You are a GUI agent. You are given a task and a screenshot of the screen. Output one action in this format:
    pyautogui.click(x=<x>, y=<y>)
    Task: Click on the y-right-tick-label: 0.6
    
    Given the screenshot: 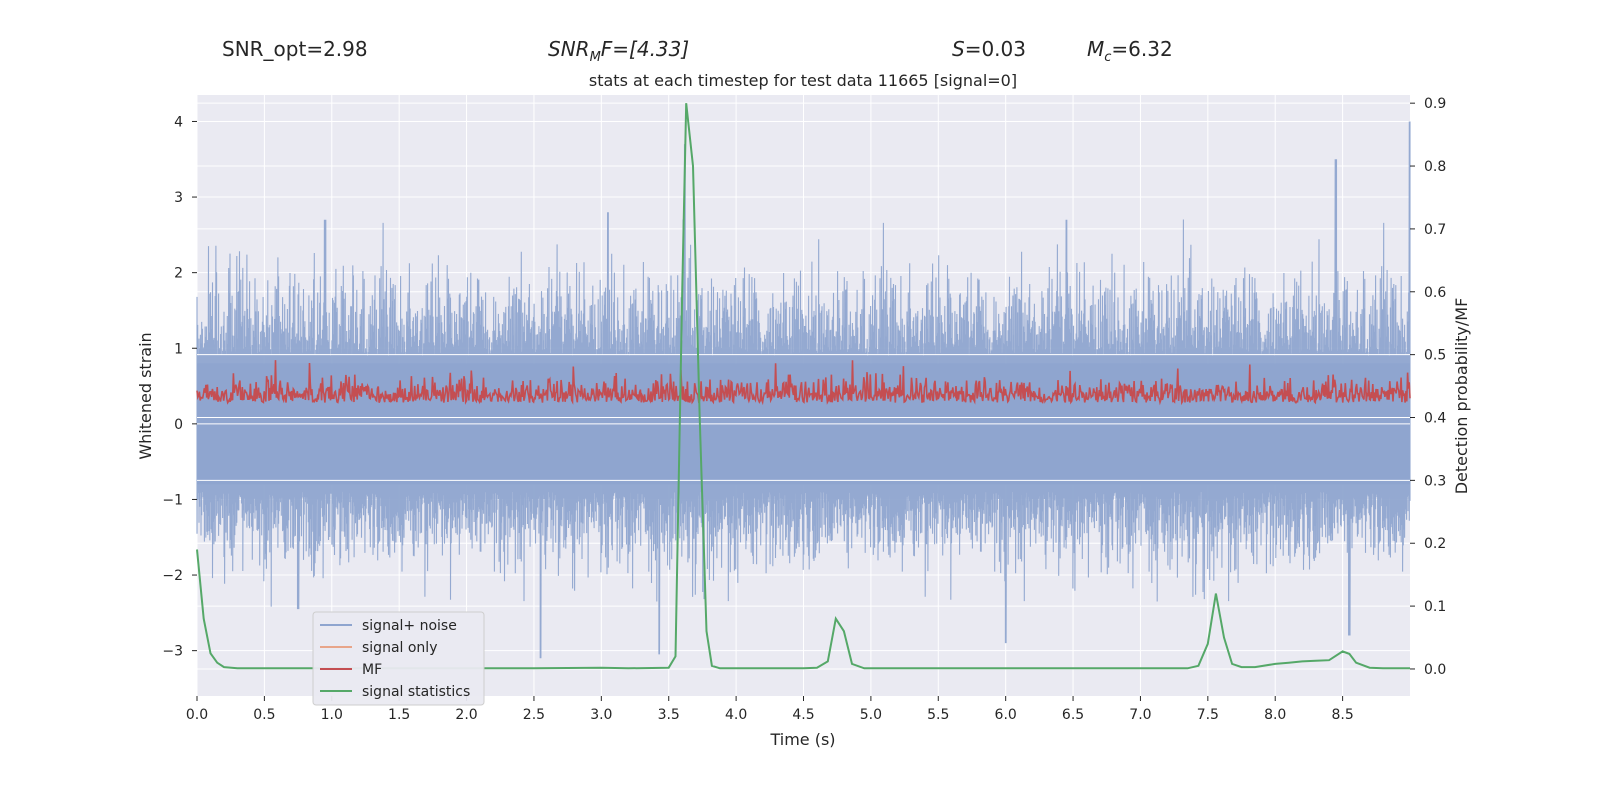 What is the action you would take?
    pyautogui.click(x=1435, y=293)
    